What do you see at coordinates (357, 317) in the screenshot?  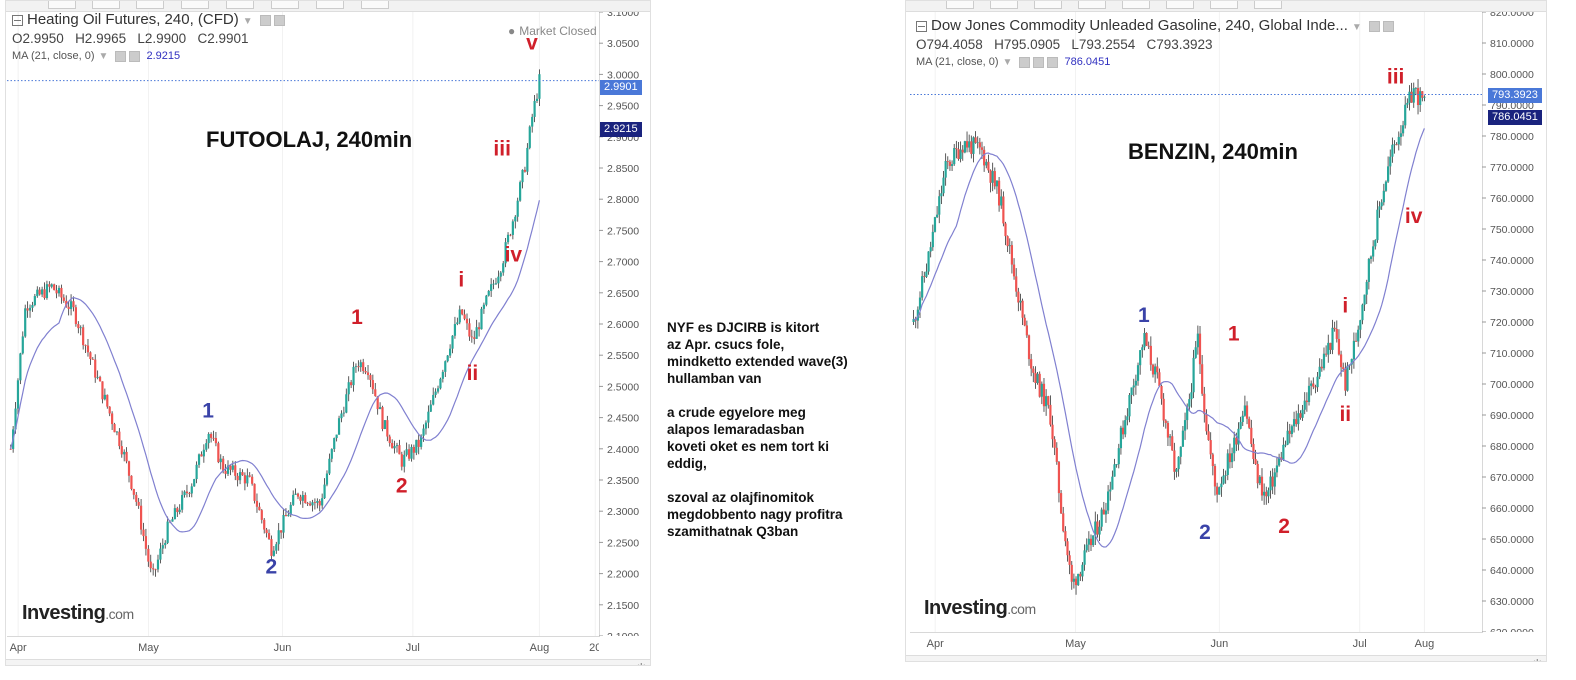 I see `wave-label: 1` at bounding box center [357, 317].